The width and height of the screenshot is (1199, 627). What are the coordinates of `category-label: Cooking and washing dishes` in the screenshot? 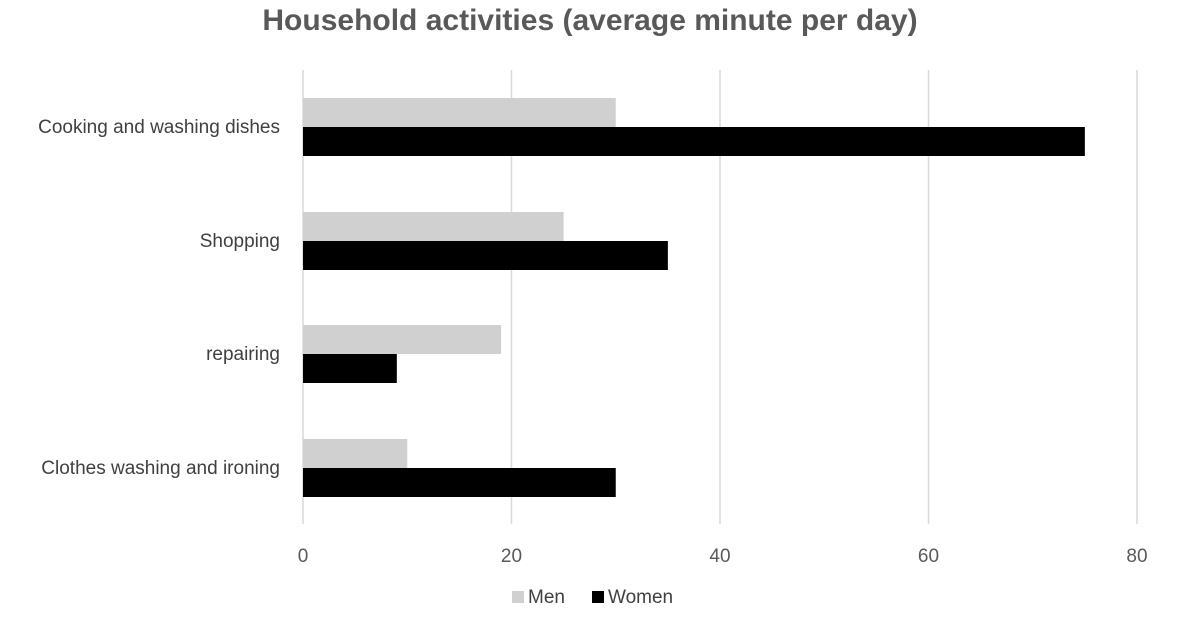 It's located at (159, 127).